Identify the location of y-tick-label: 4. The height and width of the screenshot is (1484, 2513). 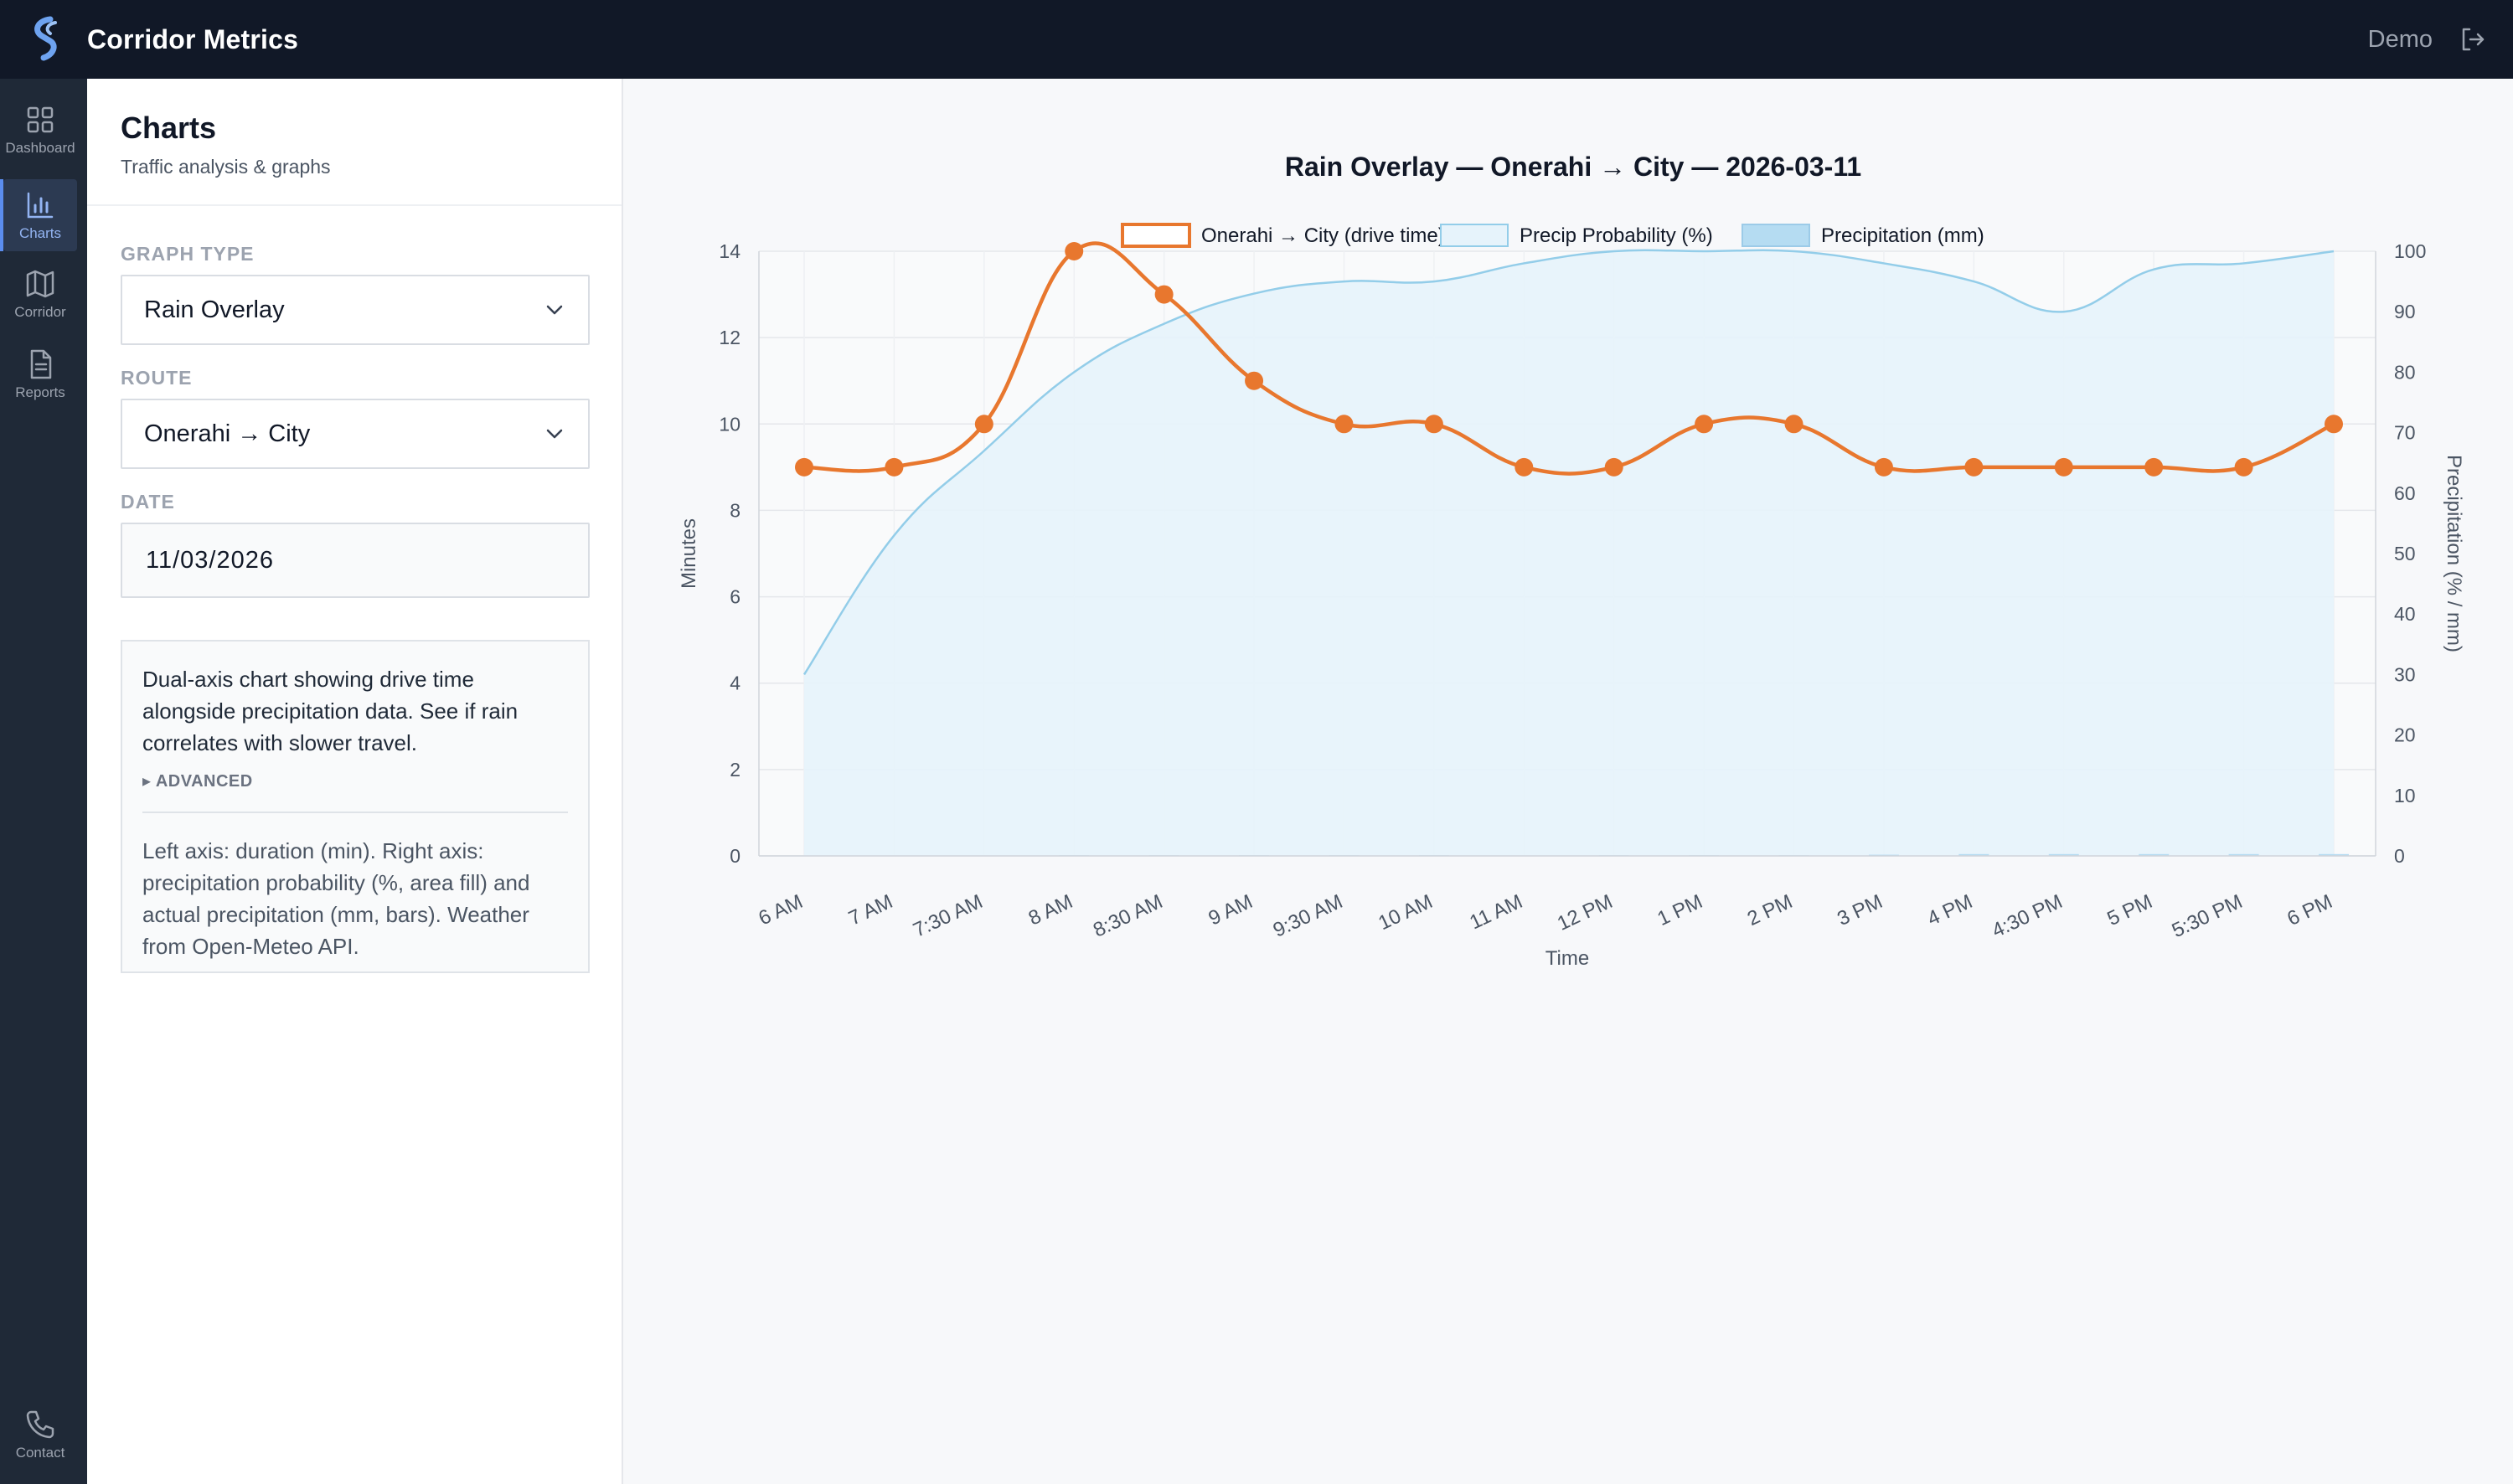
(735, 683).